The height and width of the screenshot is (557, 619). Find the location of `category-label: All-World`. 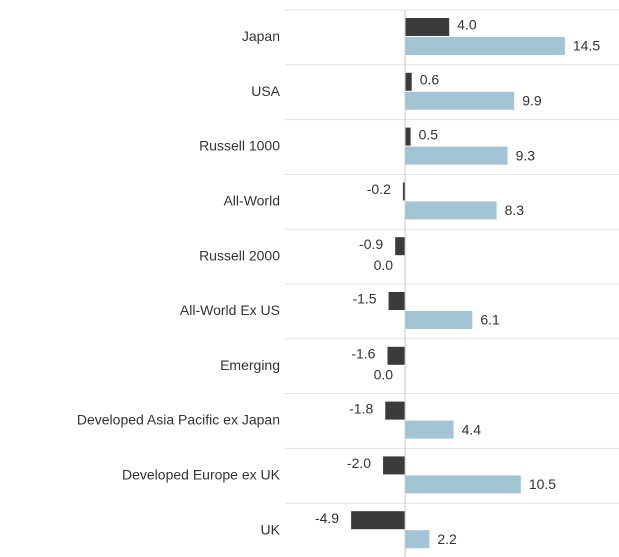

category-label: All-World is located at coordinates (251, 201).